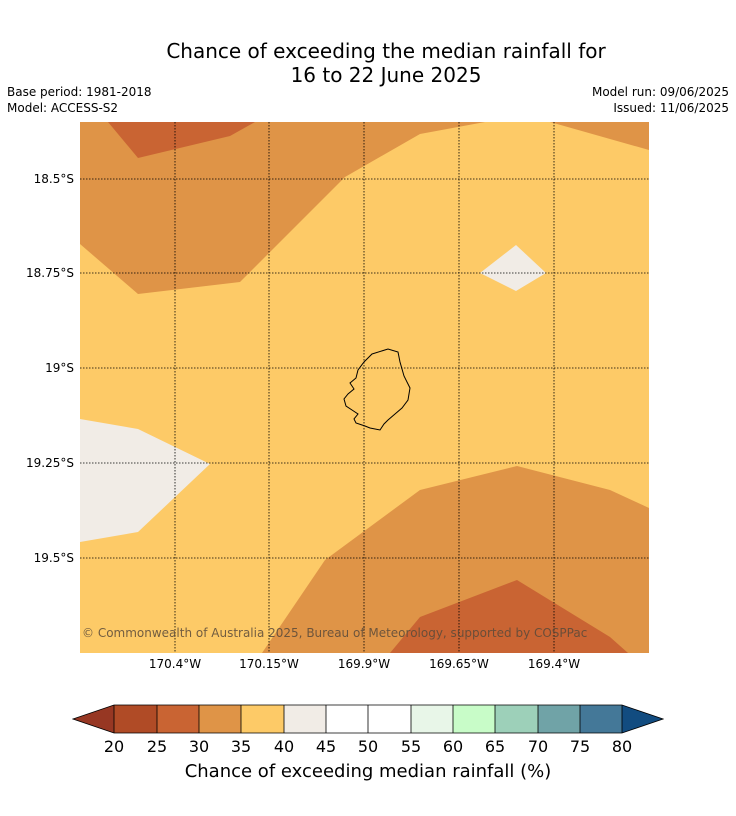 This screenshot has height=816, width=736. What do you see at coordinates (453, 746) in the screenshot?
I see `colorbar-tick-60: 60` at bounding box center [453, 746].